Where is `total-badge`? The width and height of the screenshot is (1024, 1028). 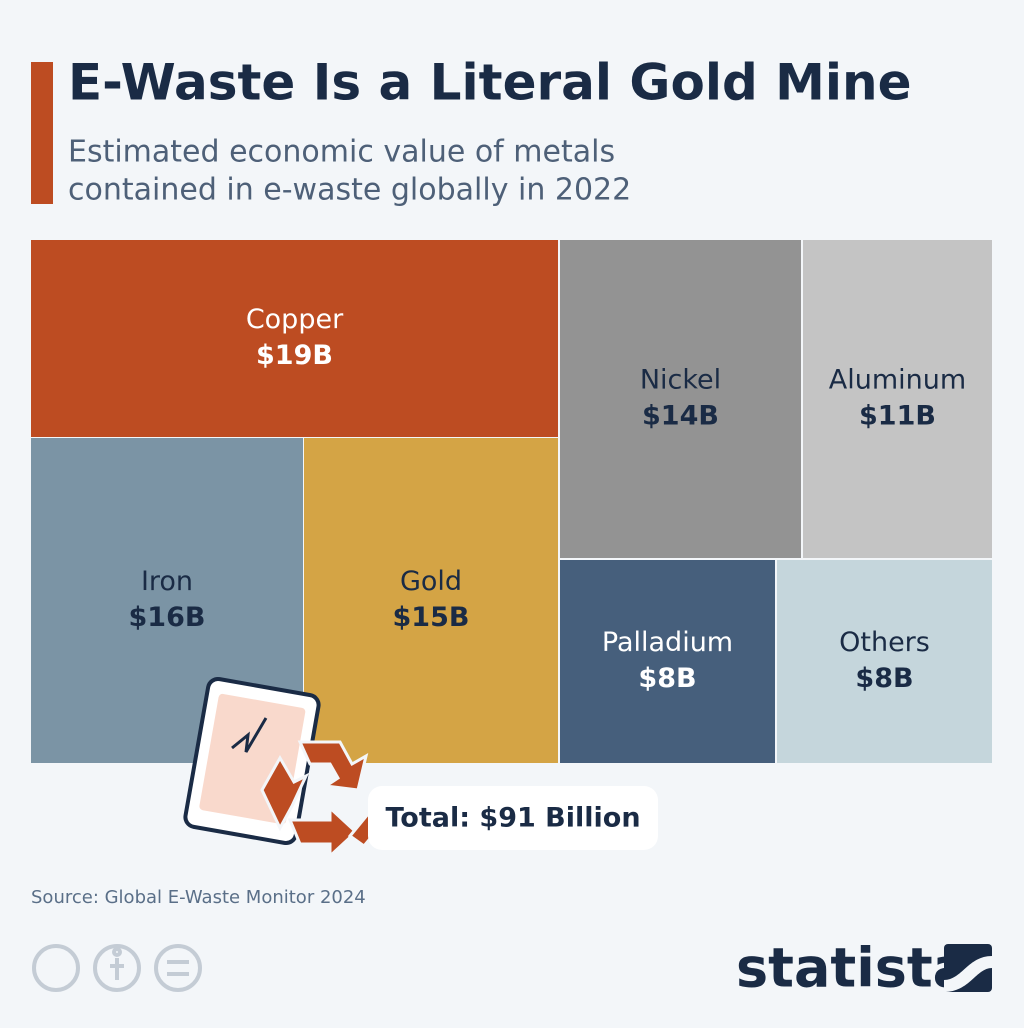 total-badge is located at coordinates (513, 818).